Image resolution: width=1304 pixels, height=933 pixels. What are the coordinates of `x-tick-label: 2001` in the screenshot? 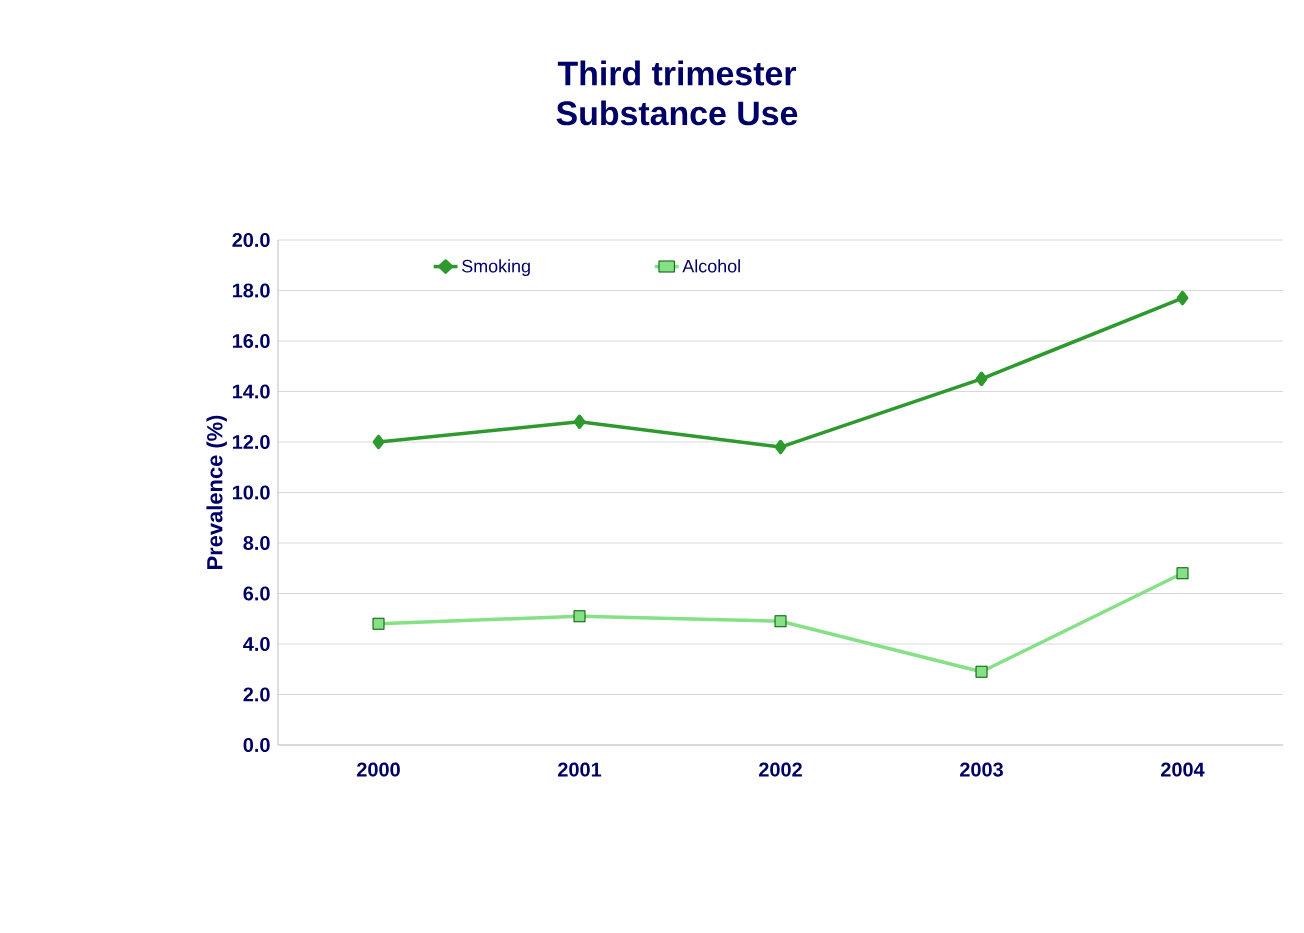 It's located at (580, 769).